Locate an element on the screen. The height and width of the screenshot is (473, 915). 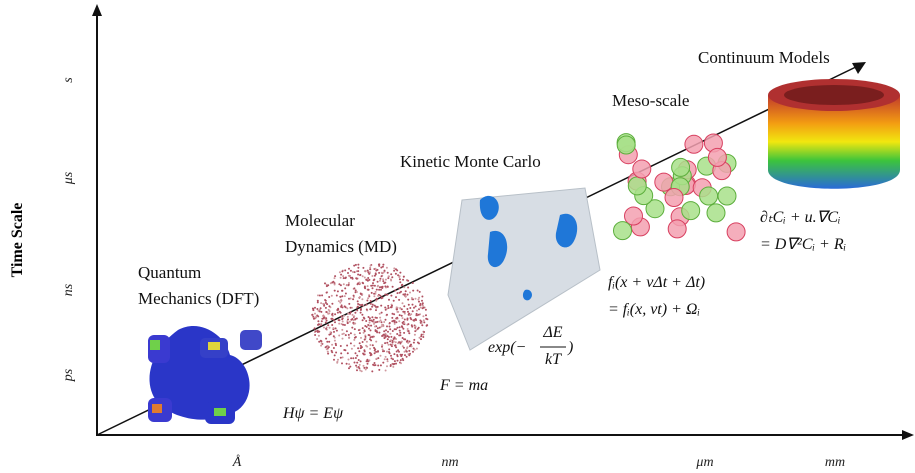
equation: F = ma is located at coordinates (463, 385).